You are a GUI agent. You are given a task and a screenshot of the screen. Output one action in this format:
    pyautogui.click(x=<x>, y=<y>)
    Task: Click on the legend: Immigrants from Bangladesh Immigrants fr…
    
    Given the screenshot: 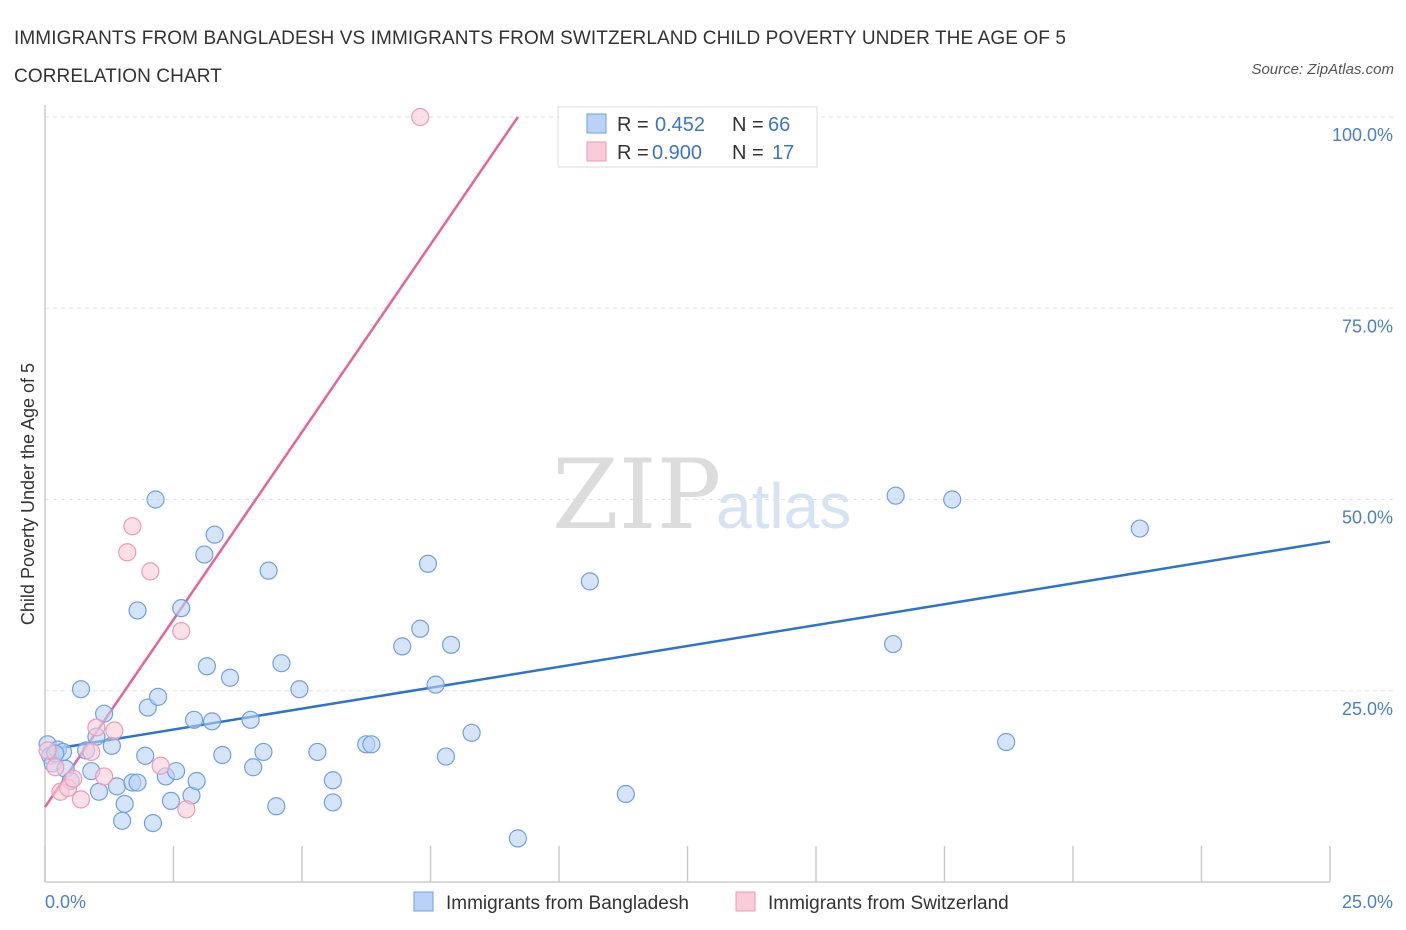 What is the action you would take?
    pyautogui.click(x=711, y=902)
    